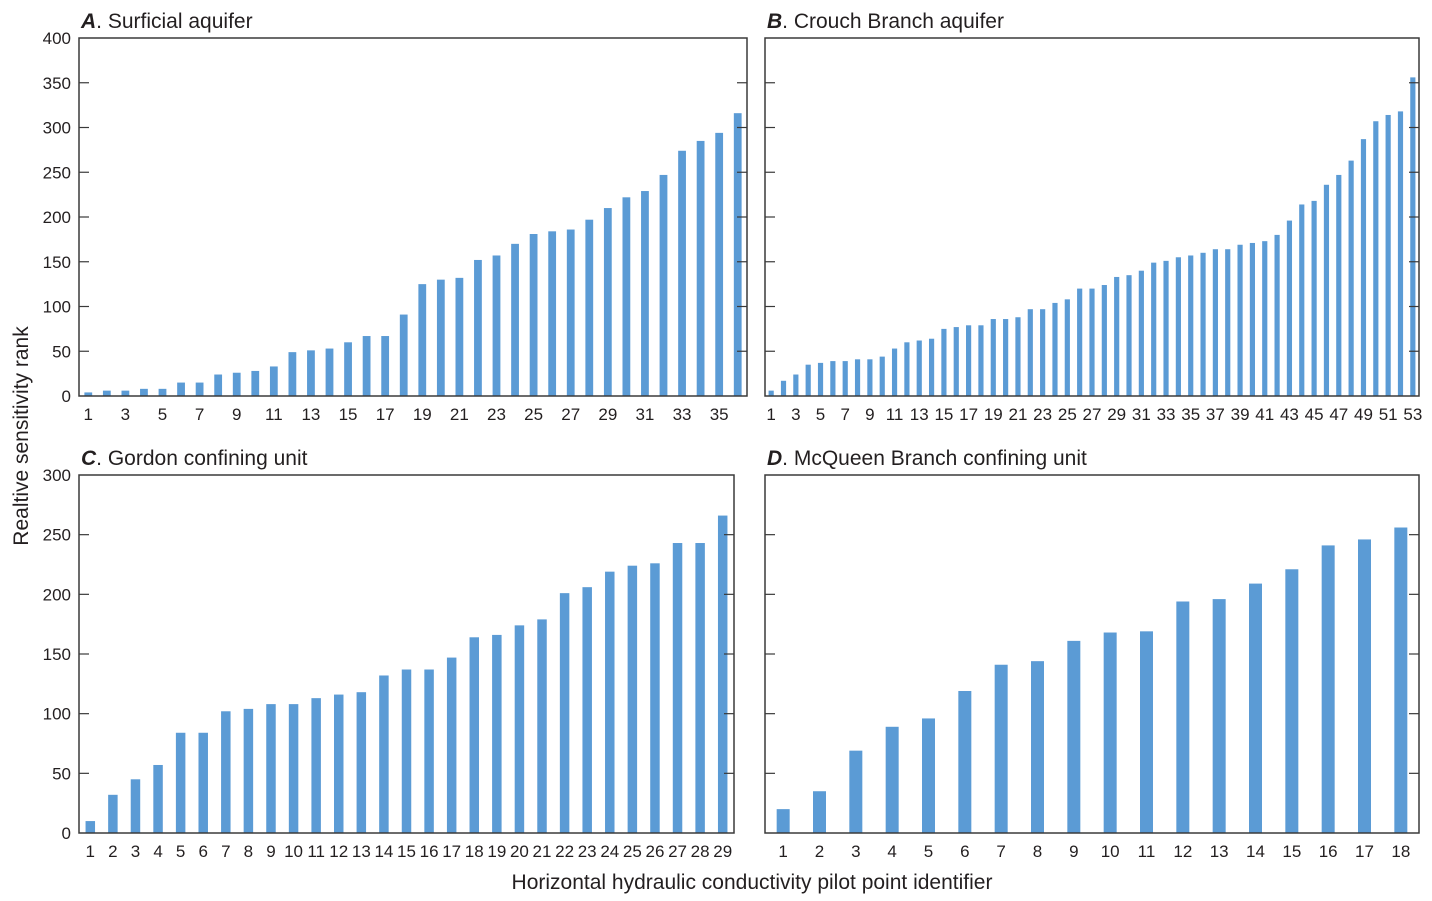  I want to click on y-tick-label: 200, so click(57, 594).